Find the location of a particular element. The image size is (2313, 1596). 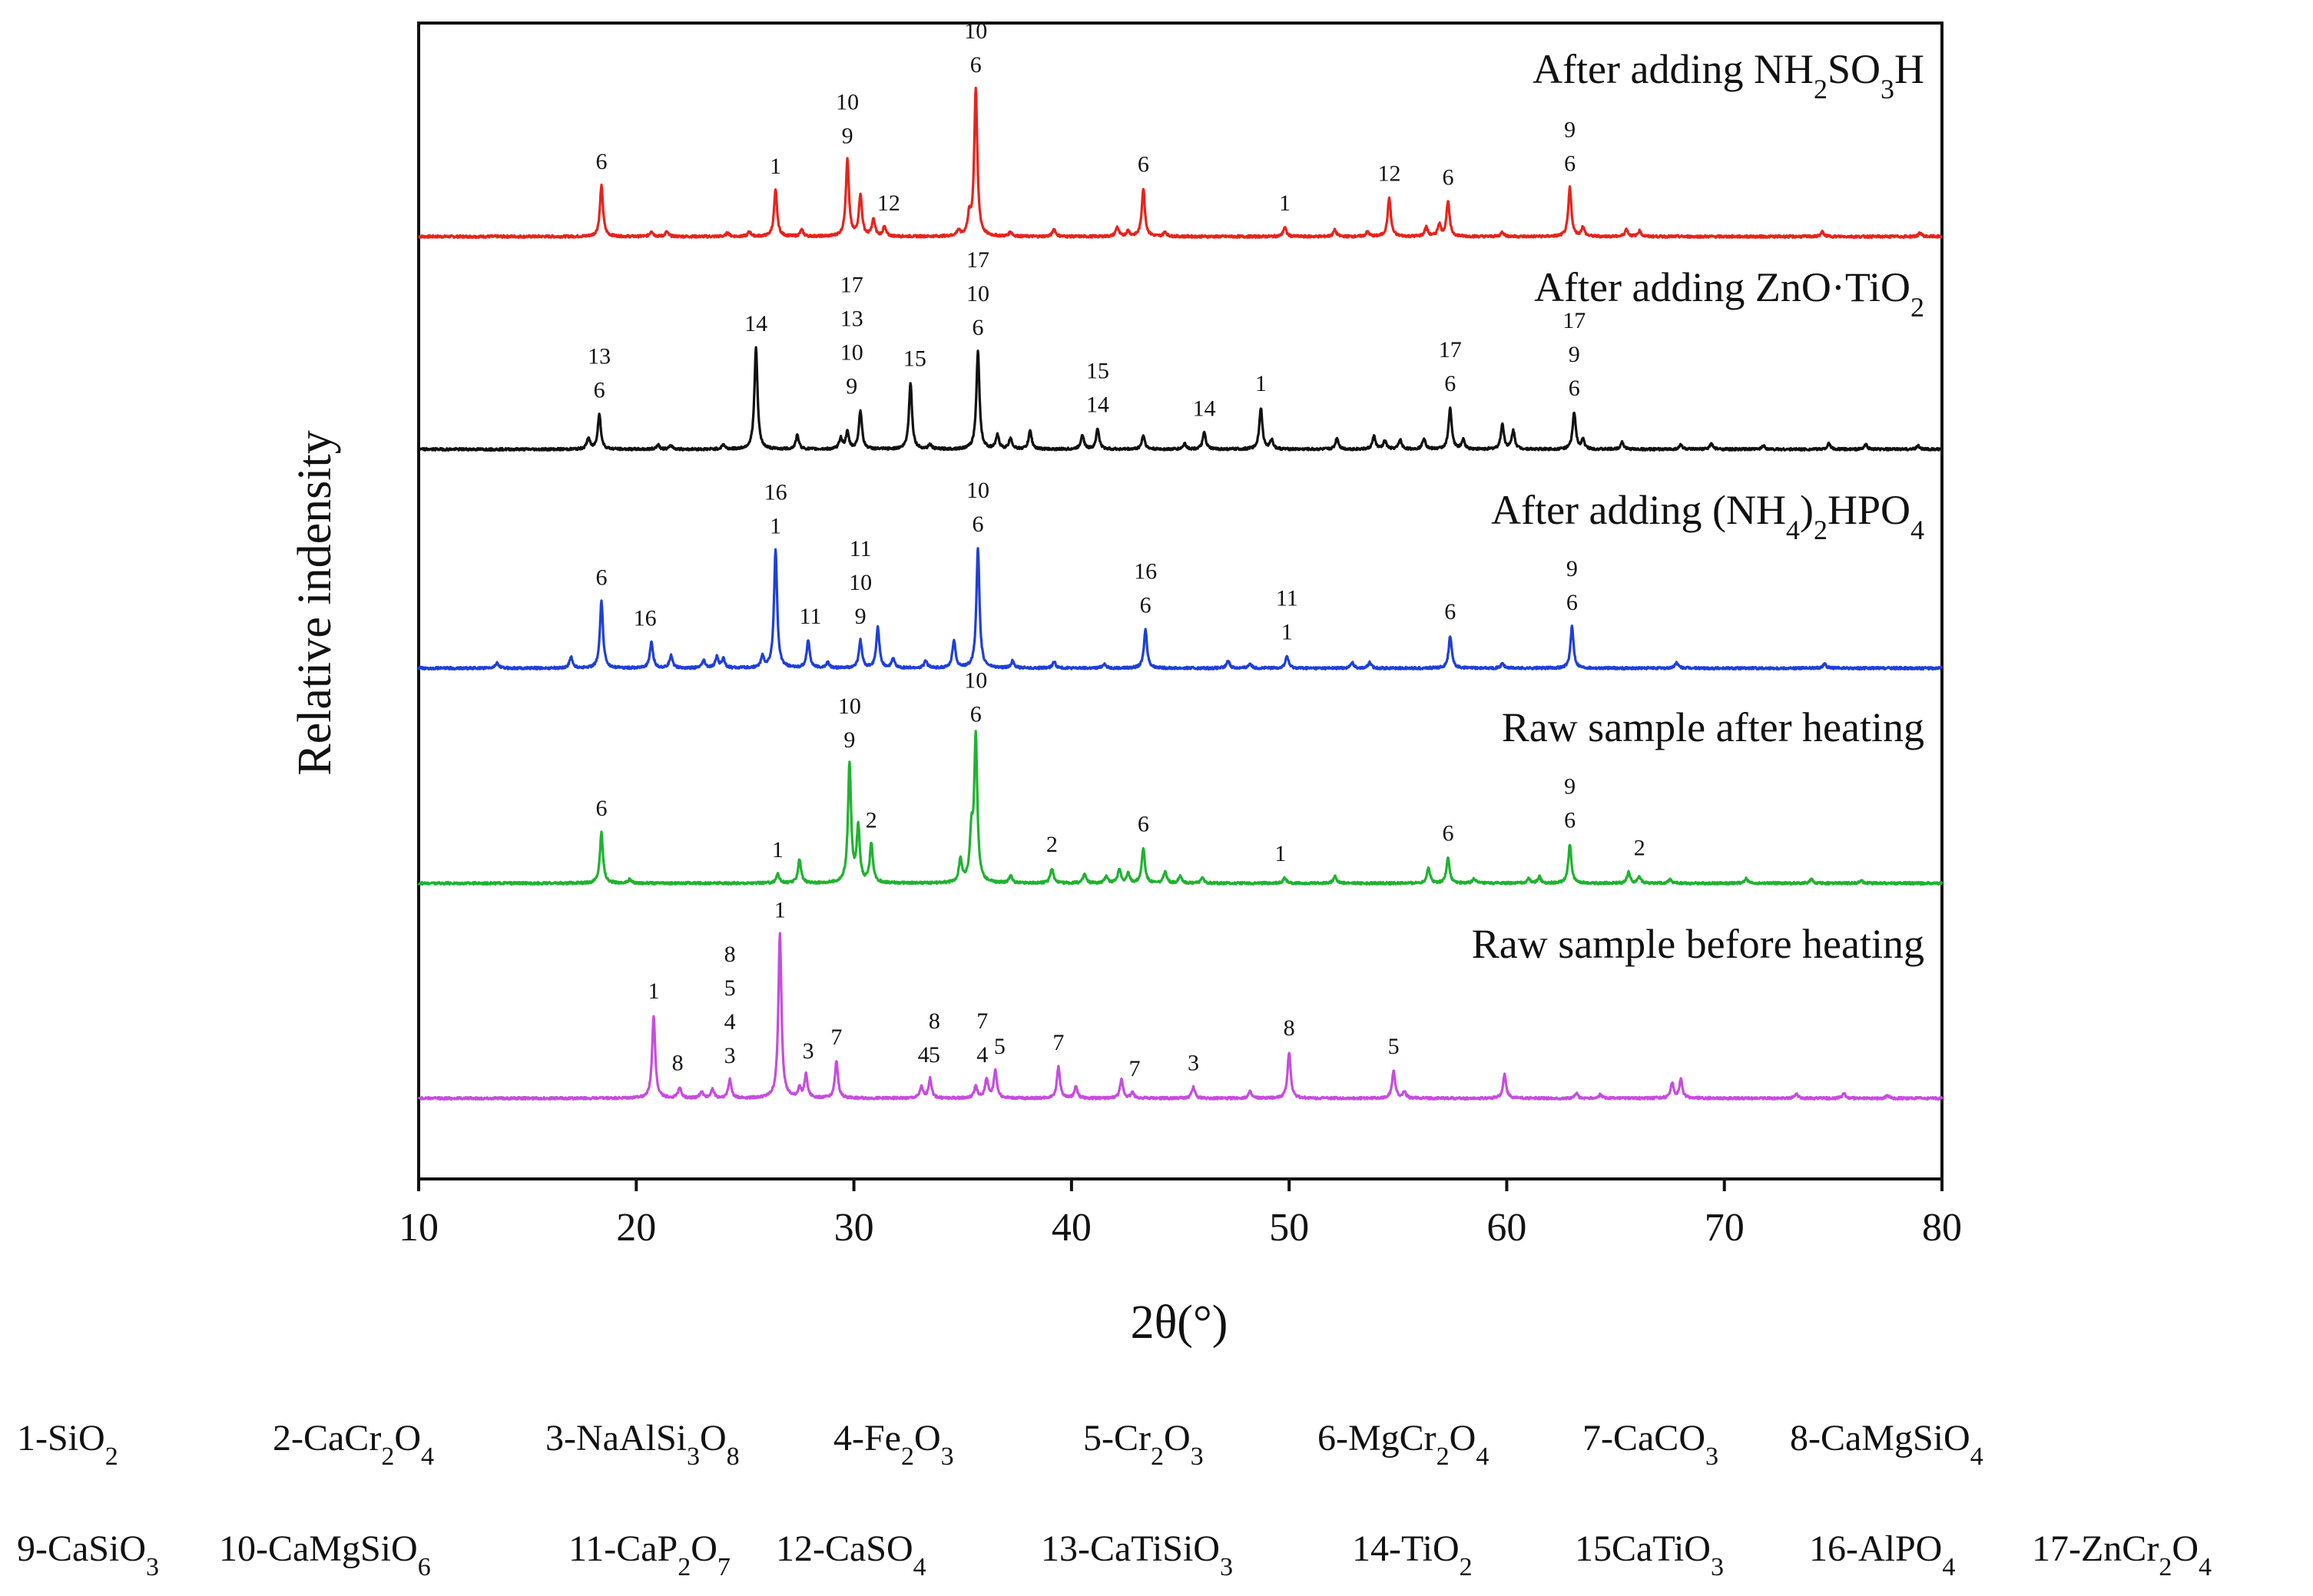

legend-item: 17-ZnCr2O4 is located at coordinates (2122, 1554).